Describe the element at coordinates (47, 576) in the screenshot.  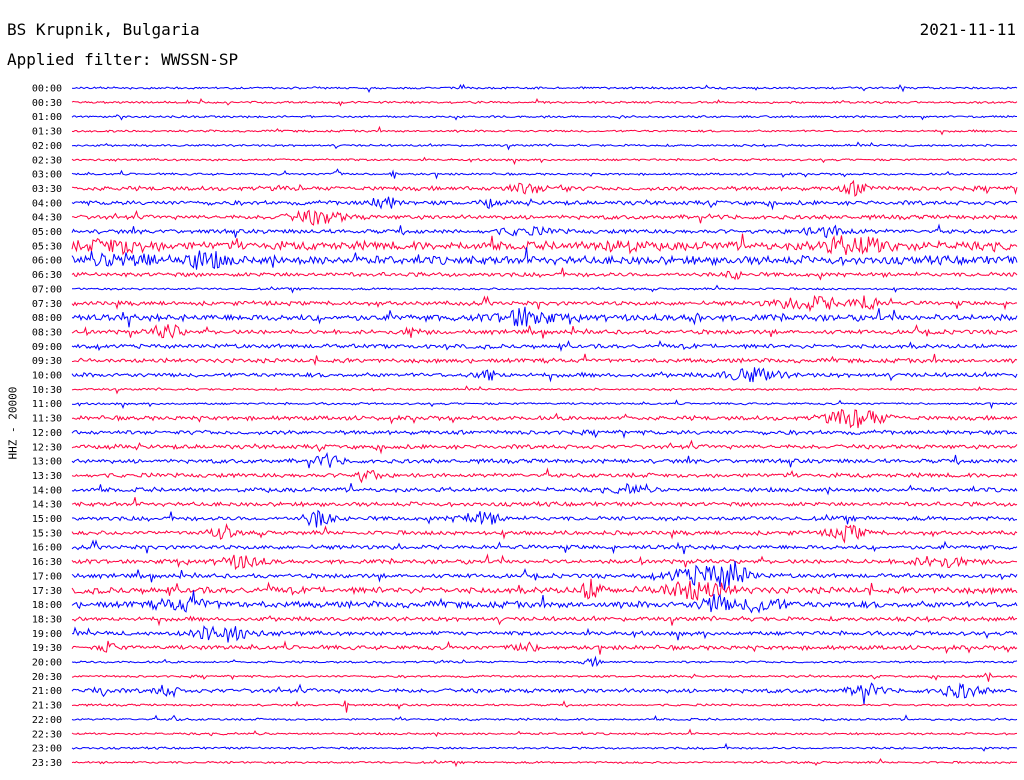
I see `row-label-1700: 17:00` at that location.